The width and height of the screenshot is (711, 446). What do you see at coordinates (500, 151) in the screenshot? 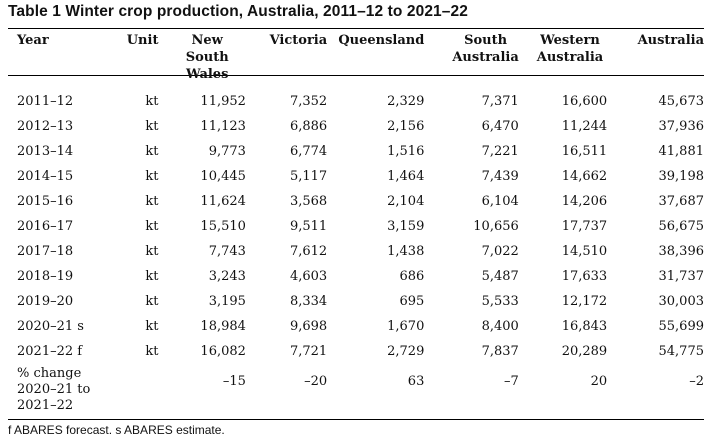
I see `cell-sa: 7,221` at bounding box center [500, 151].